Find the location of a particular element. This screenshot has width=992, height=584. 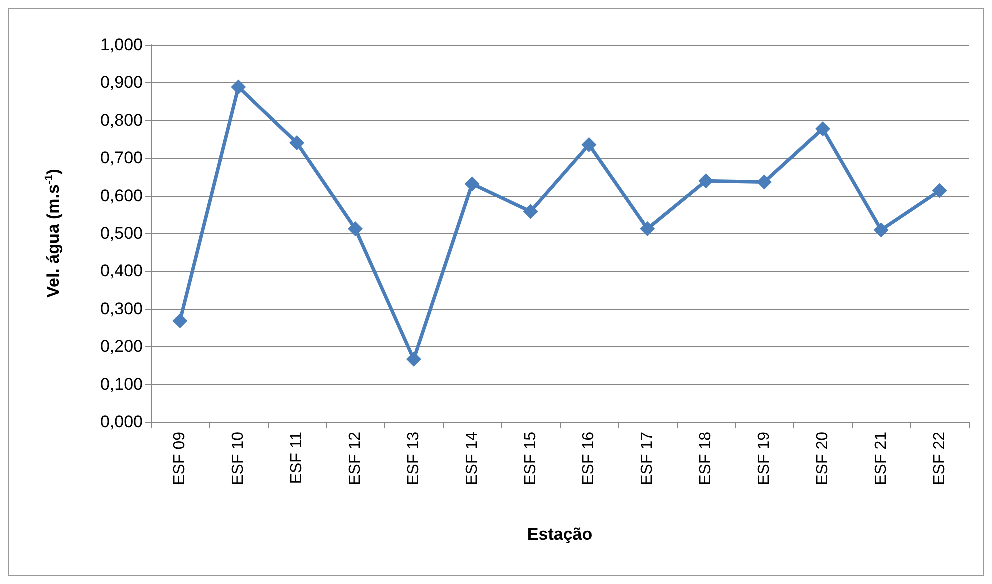

y-tick-label: 0,300 is located at coordinates (121, 308).